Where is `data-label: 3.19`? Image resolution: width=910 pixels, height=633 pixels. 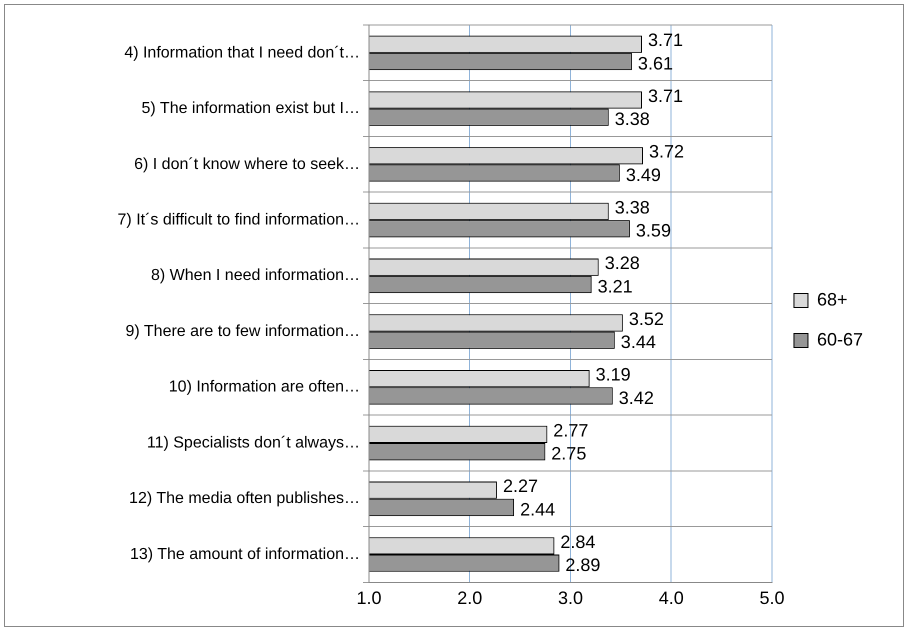 data-label: 3.19 is located at coordinates (613, 374).